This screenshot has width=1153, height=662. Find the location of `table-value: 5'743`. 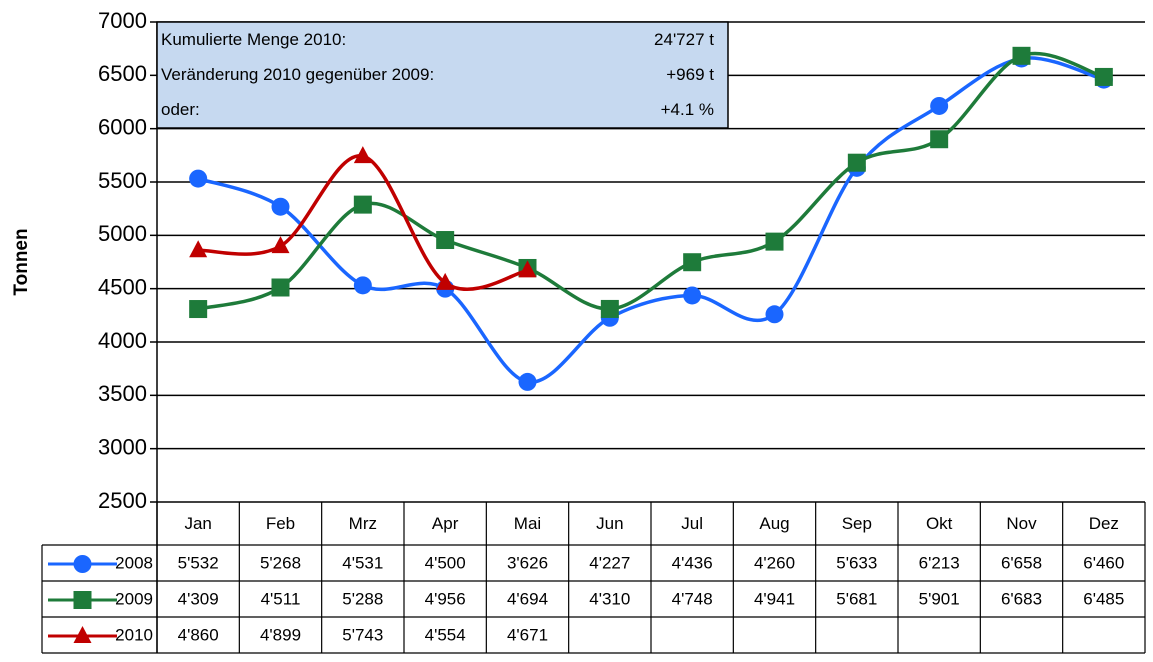

table-value: 5'743 is located at coordinates (362, 634).